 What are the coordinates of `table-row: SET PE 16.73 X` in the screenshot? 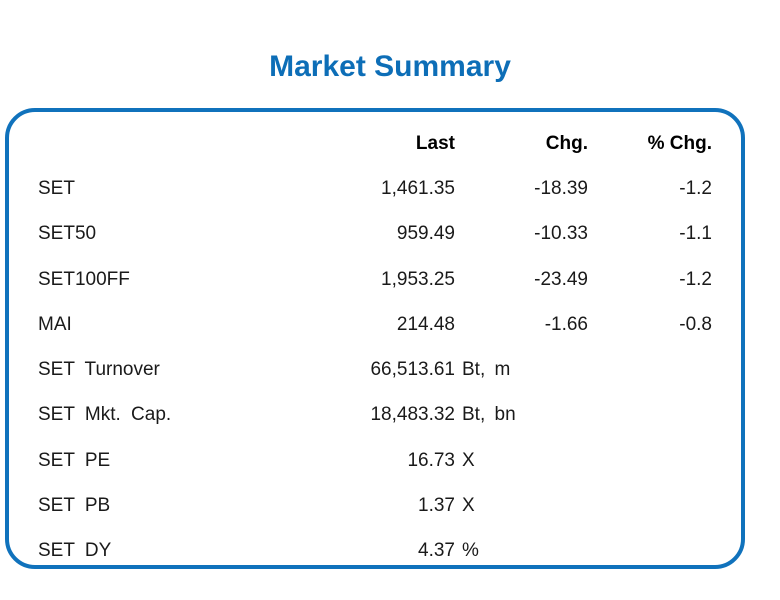 It's located at (389, 460).